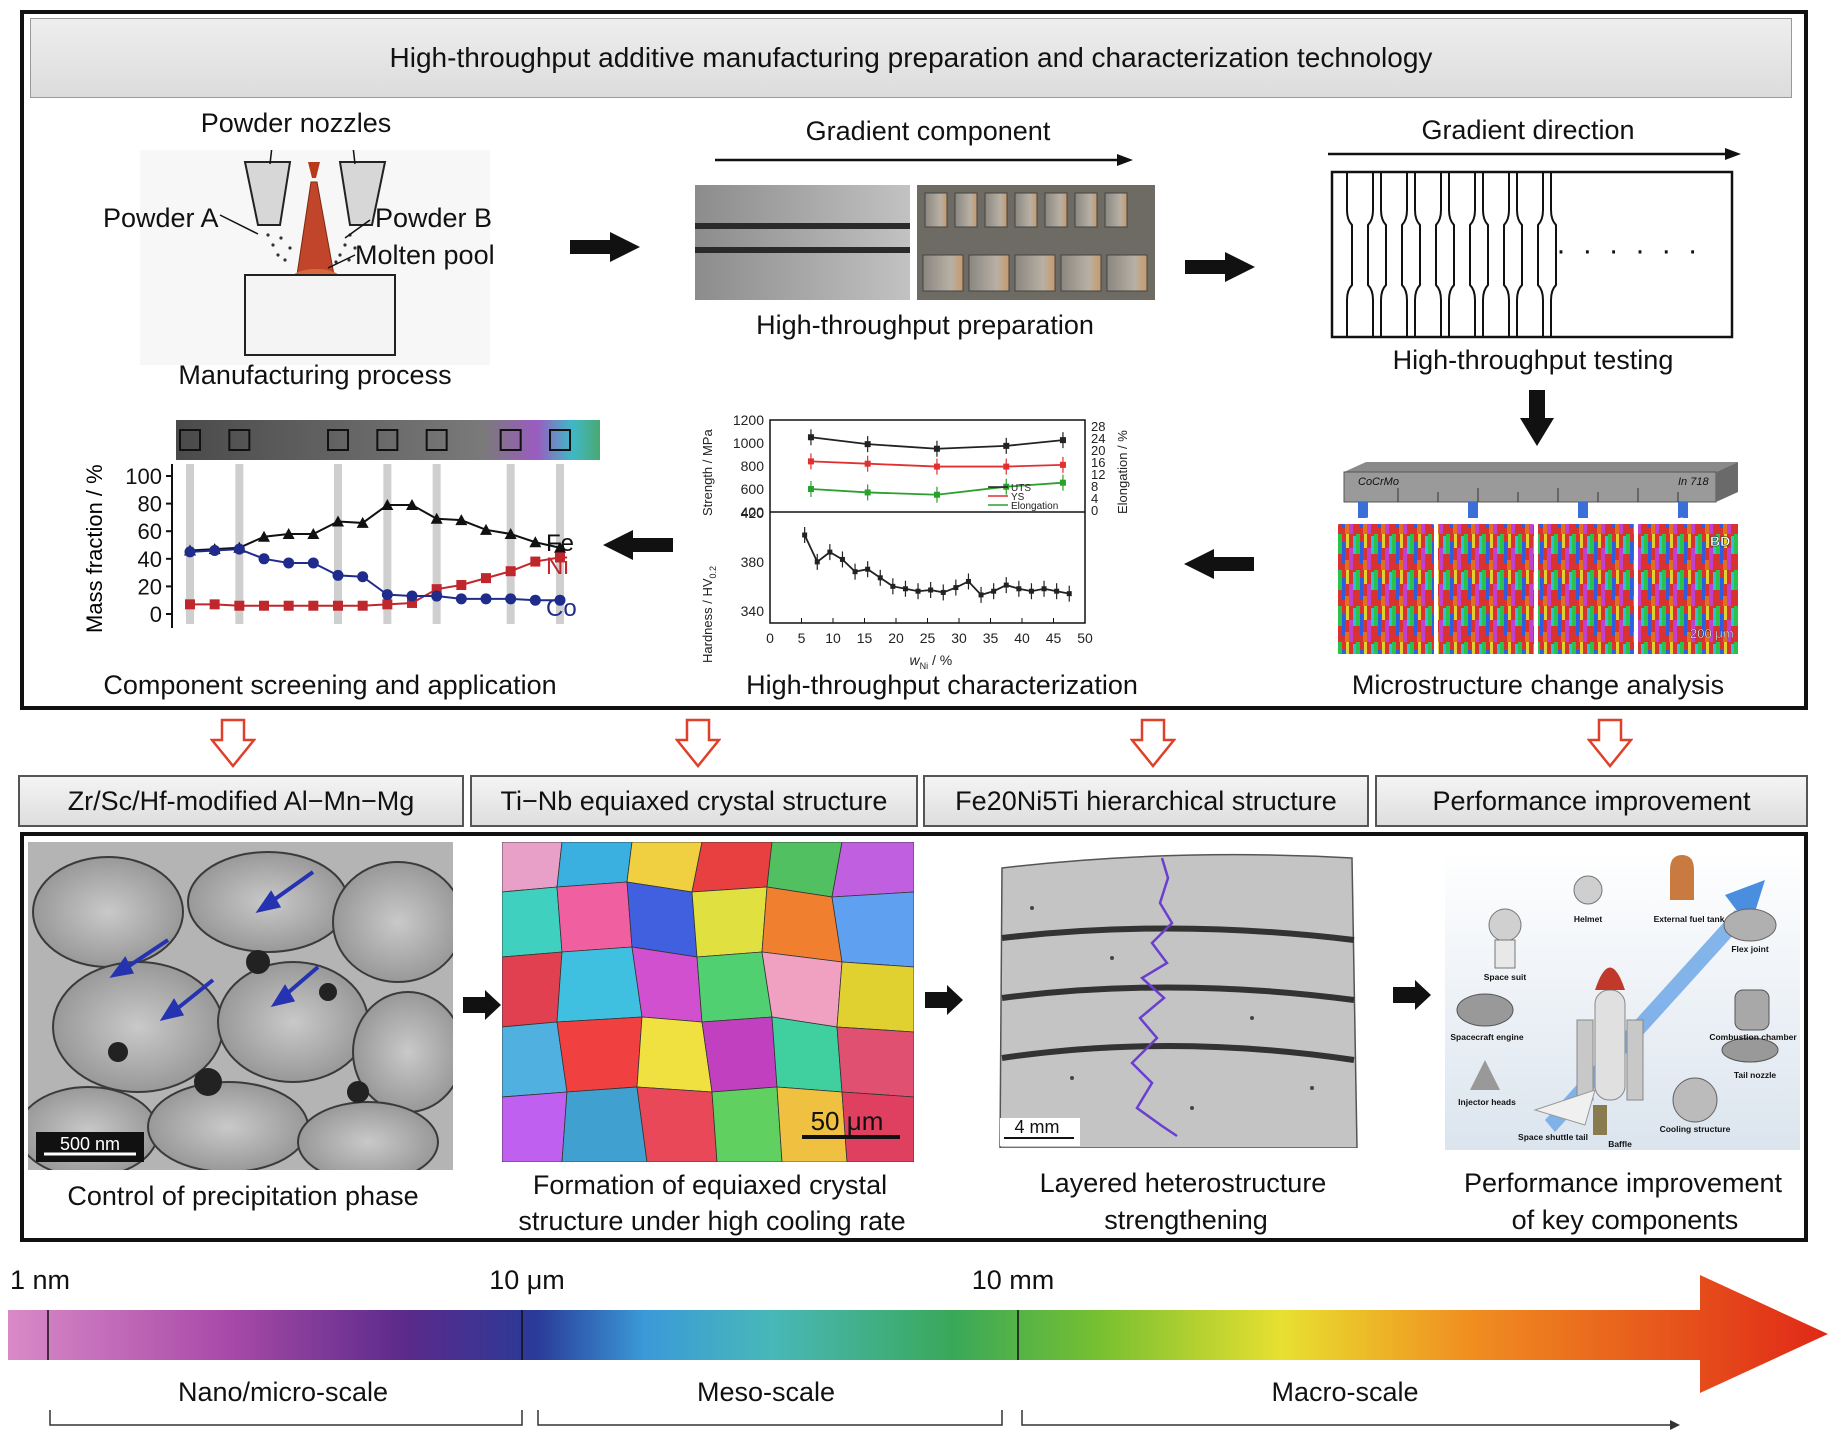  What do you see at coordinates (143, 476) in the screenshot?
I see `y-tick-label: 100` at bounding box center [143, 476].